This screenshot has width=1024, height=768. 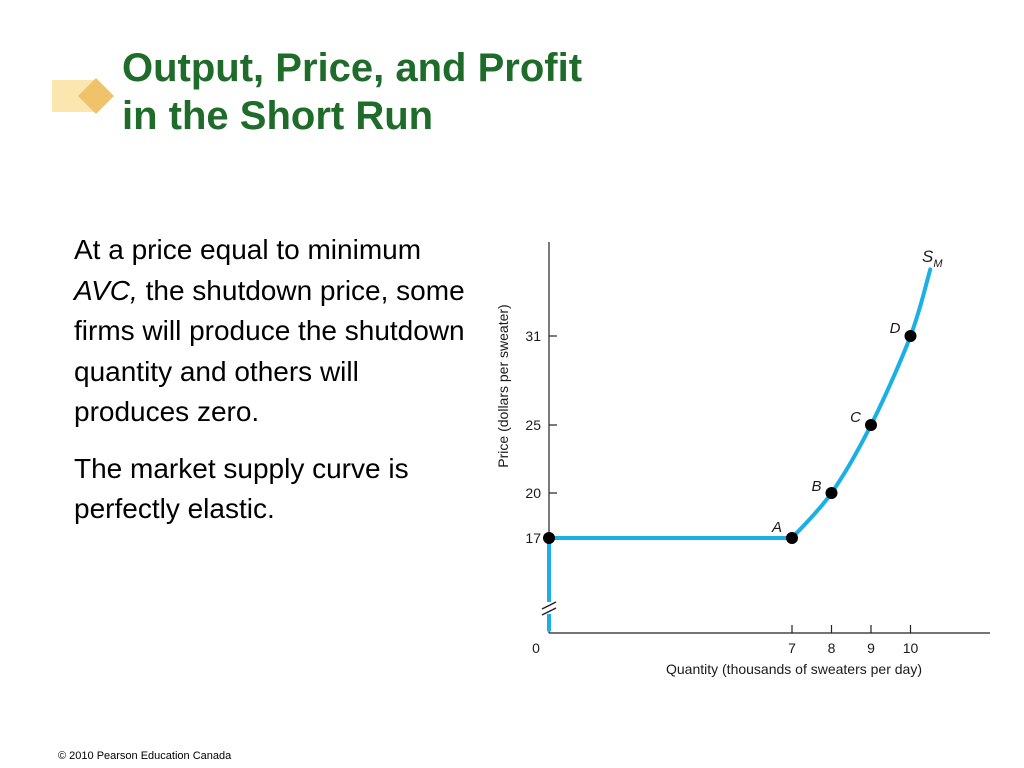 What do you see at coordinates (911, 648) in the screenshot?
I see `x-tick-label-10: 10` at bounding box center [911, 648].